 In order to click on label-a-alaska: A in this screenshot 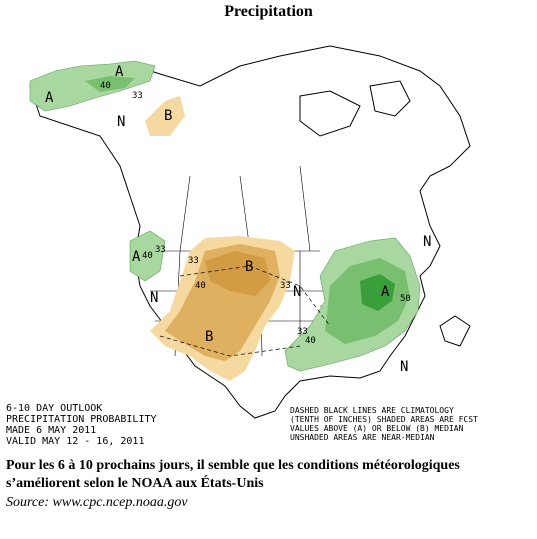, I will do `click(49, 98)`.